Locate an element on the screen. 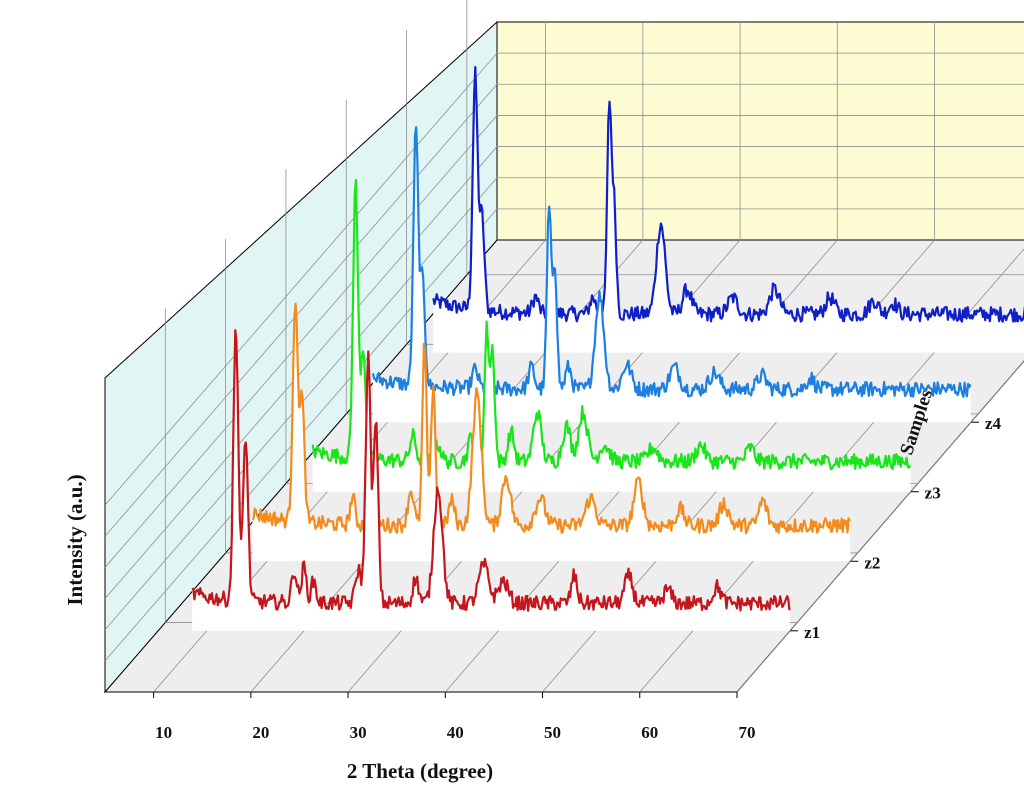 This screenshot has height=800, width=1024. sample-label-z3: z3 is located at coordinates (933, 493).